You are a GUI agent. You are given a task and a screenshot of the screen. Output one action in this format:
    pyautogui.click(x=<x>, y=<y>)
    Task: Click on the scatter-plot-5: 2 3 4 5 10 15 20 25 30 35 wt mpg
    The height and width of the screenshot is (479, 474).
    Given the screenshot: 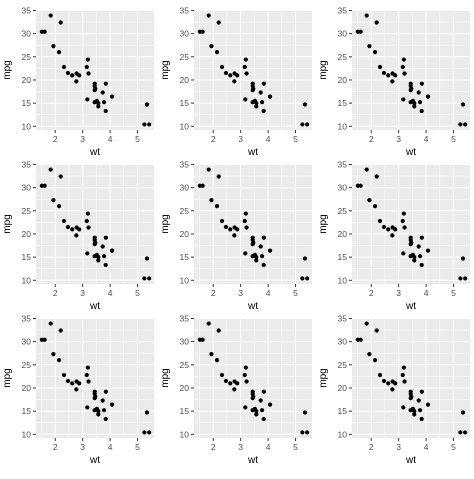 What is the action you would take?
    pyautogui.click(x=236, y=235)
    